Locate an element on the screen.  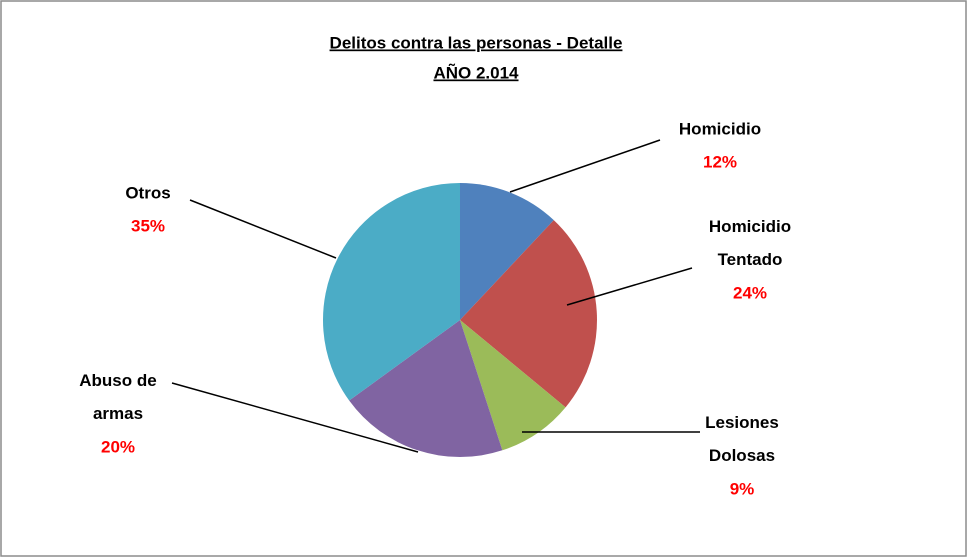
chart-subtitle: AÑO 2.014 is located at coordinates (476, 72).